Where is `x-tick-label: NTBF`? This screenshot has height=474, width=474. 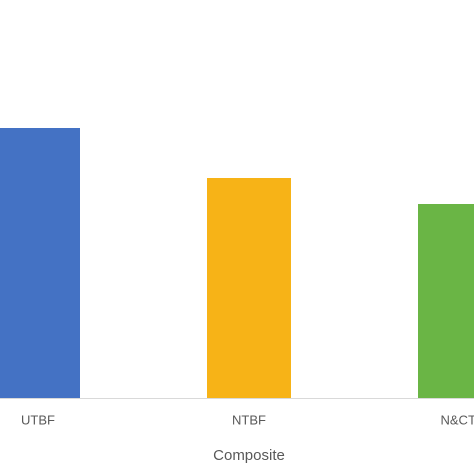 x-tick-label: NTBF is located at coordinates (249, 419).